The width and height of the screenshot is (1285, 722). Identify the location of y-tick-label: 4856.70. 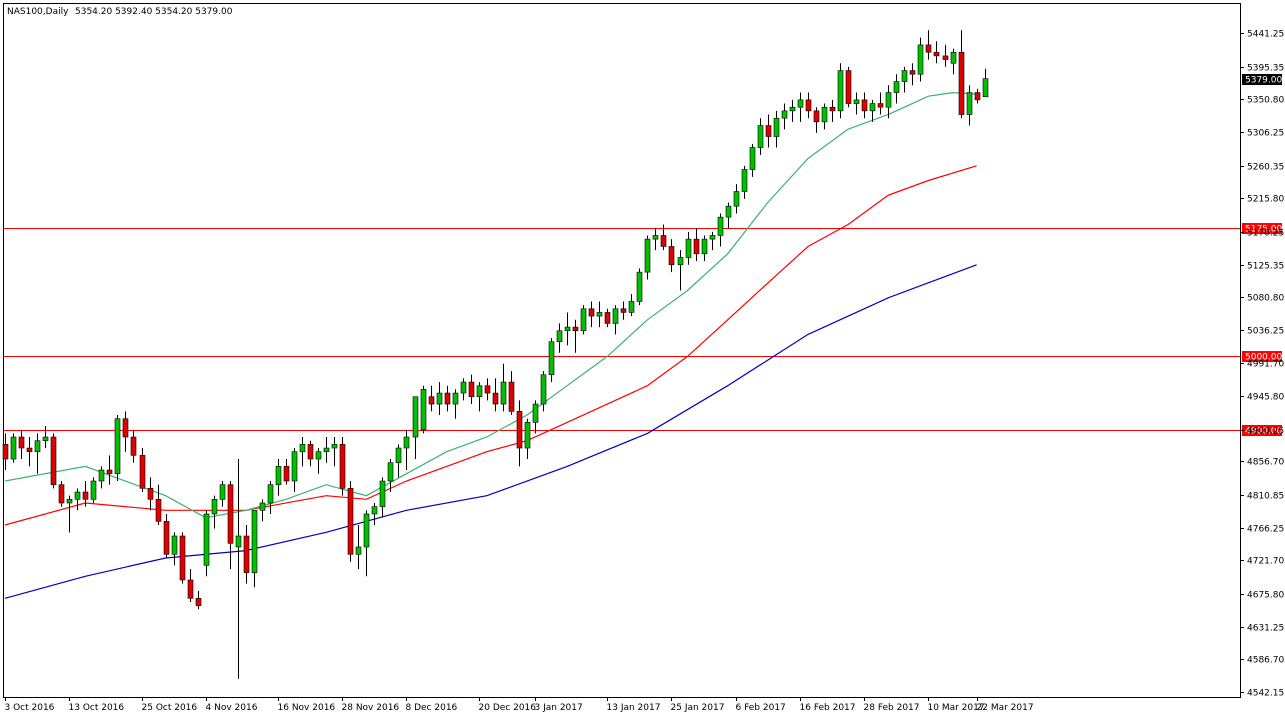
(1265, 463).